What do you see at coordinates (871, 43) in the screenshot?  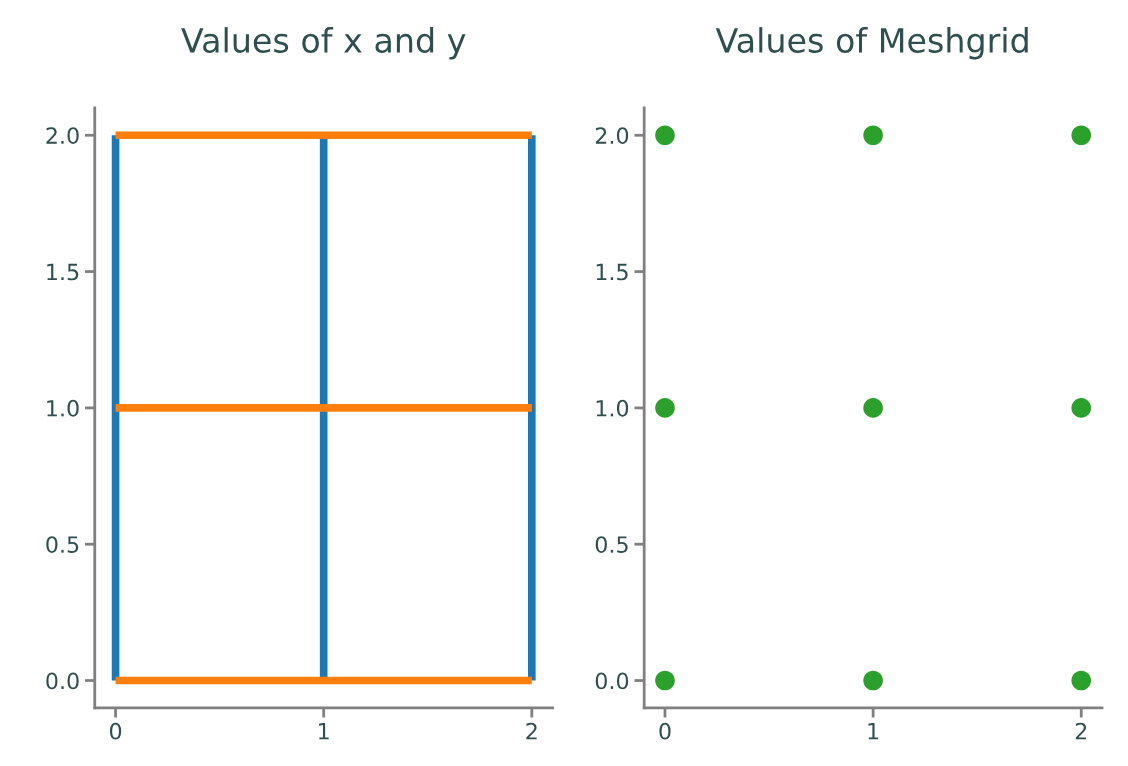 I see `chart-title: Values of Meshgrid` at bounding box center [871, 43].